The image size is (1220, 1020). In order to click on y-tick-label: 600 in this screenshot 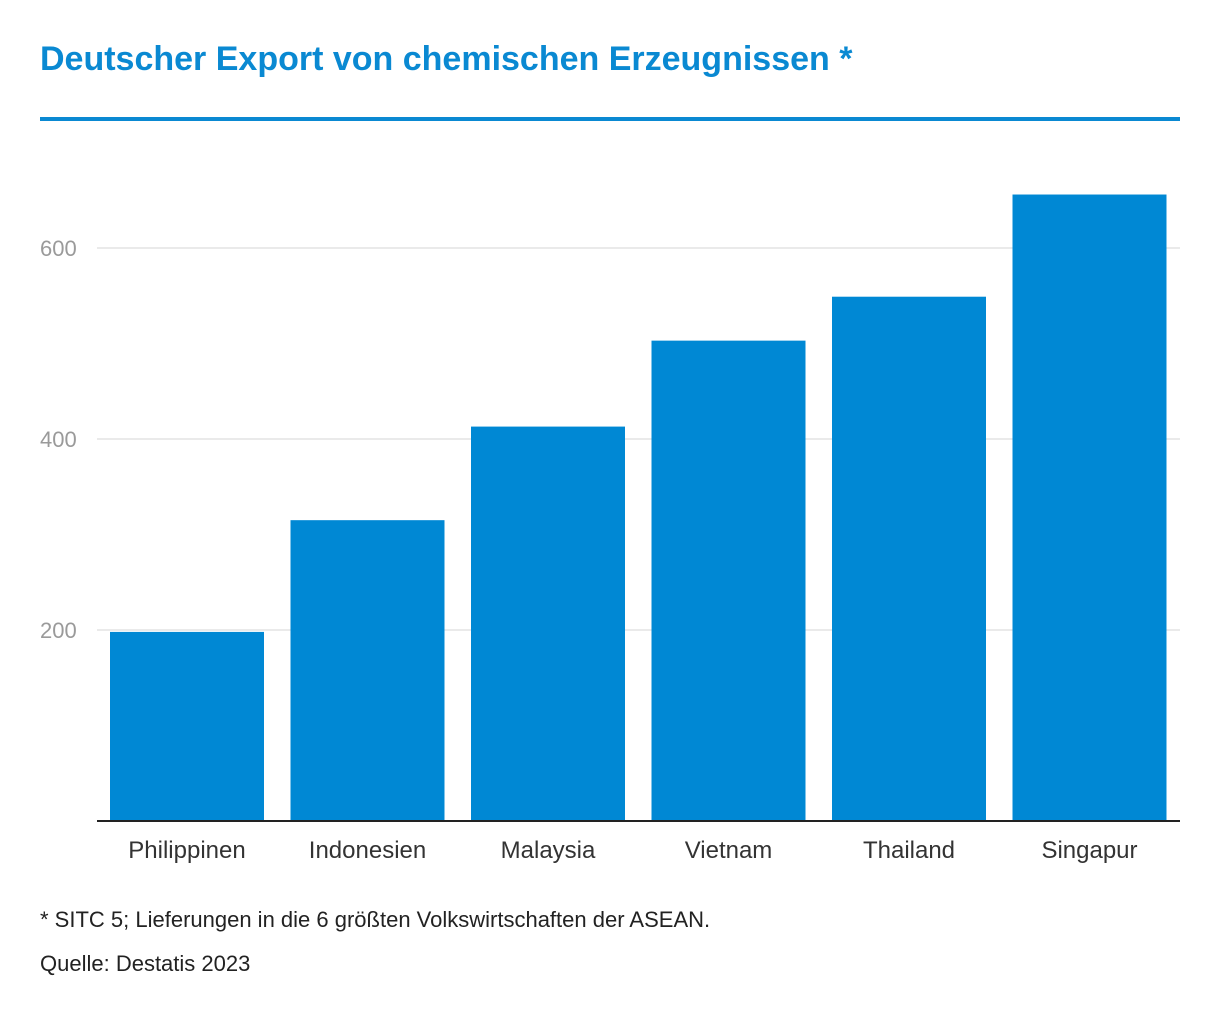, I will do `click(58, 248)`.